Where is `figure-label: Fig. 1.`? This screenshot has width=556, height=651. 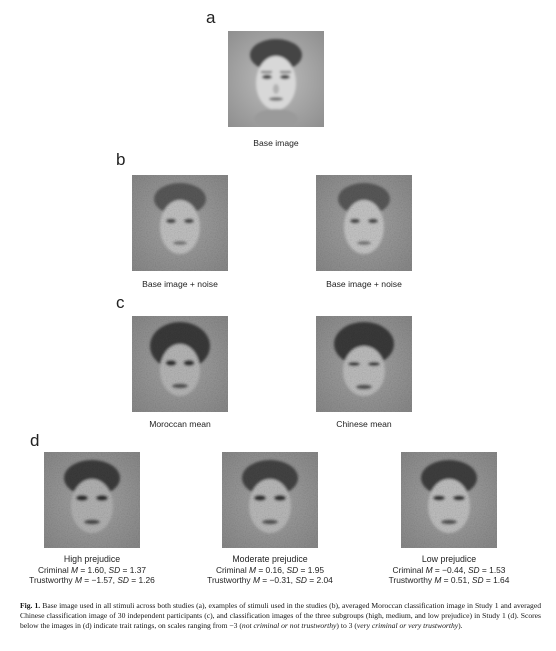
figure-label: Fig. 1. is located at coordinates (30, 605).